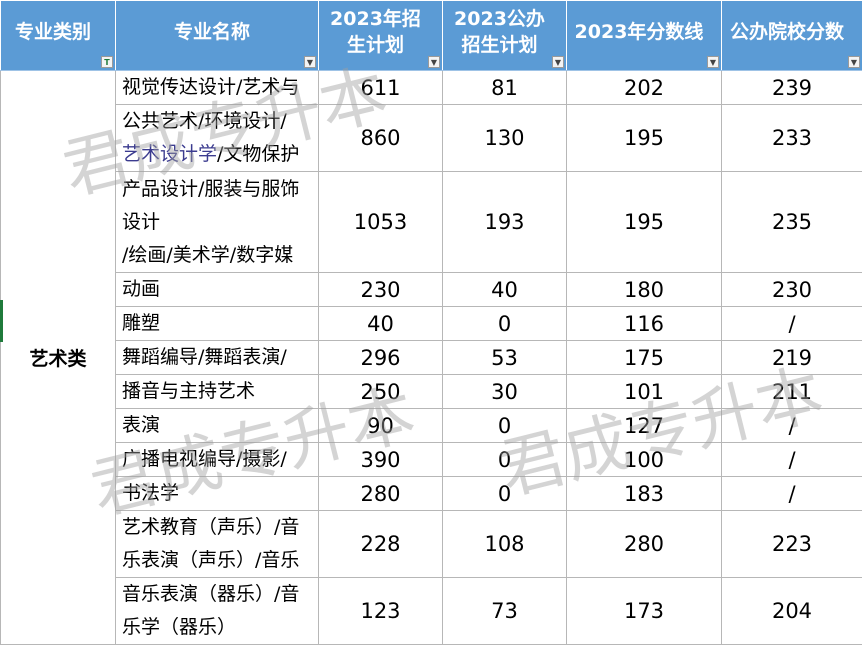 Image resolution: width=862 pixels, height=645 pixels. What do you see at coordinates (644, 426) in the screenshot?
I see `score-cell: 127` at bounding box center [644, 426].